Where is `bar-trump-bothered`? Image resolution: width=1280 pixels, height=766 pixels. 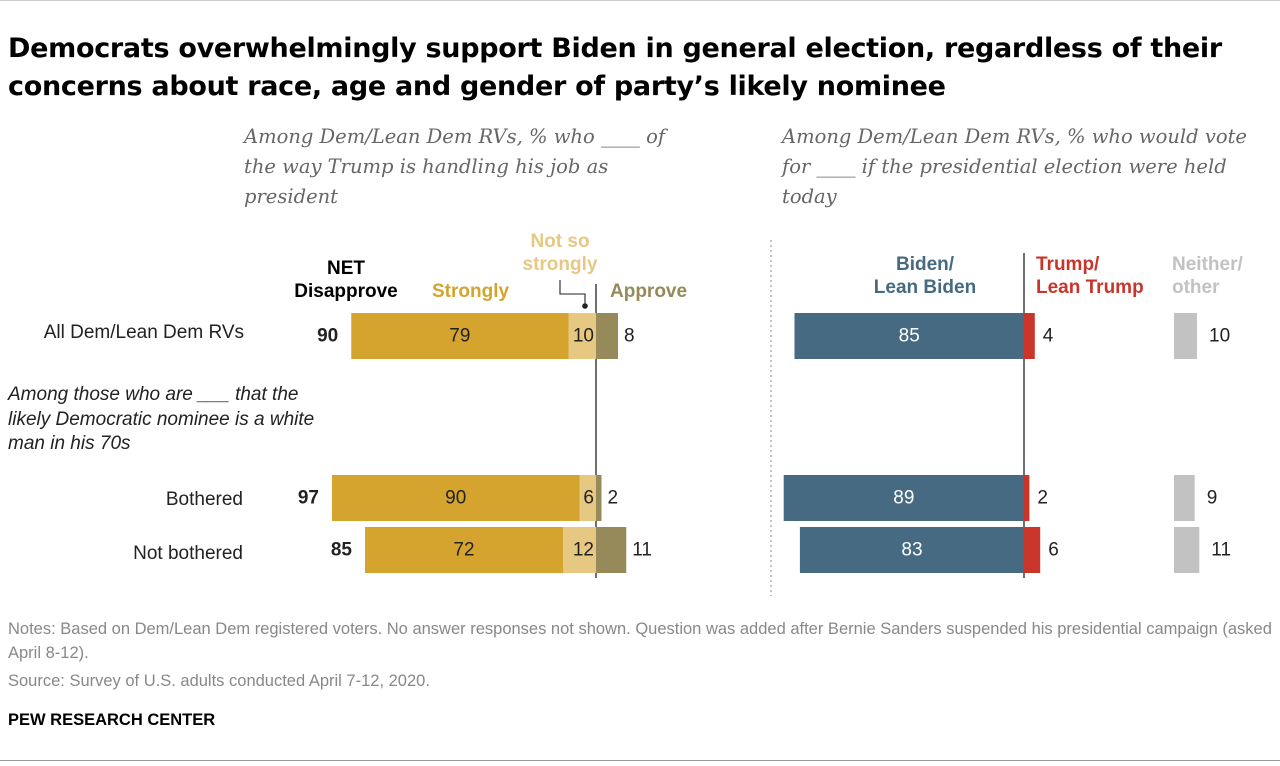
bar-trump-bothered is located at coordinates (1027, 498).